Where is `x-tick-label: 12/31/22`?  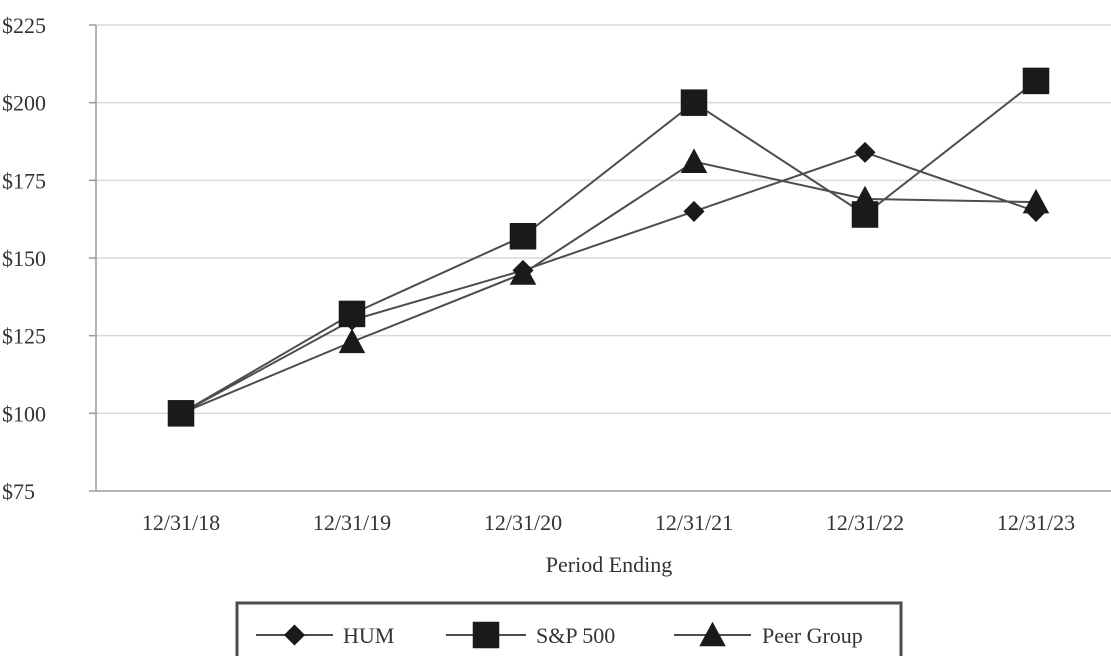
x-tick-label: 12/31/22 is located at coordinates (865, 522).